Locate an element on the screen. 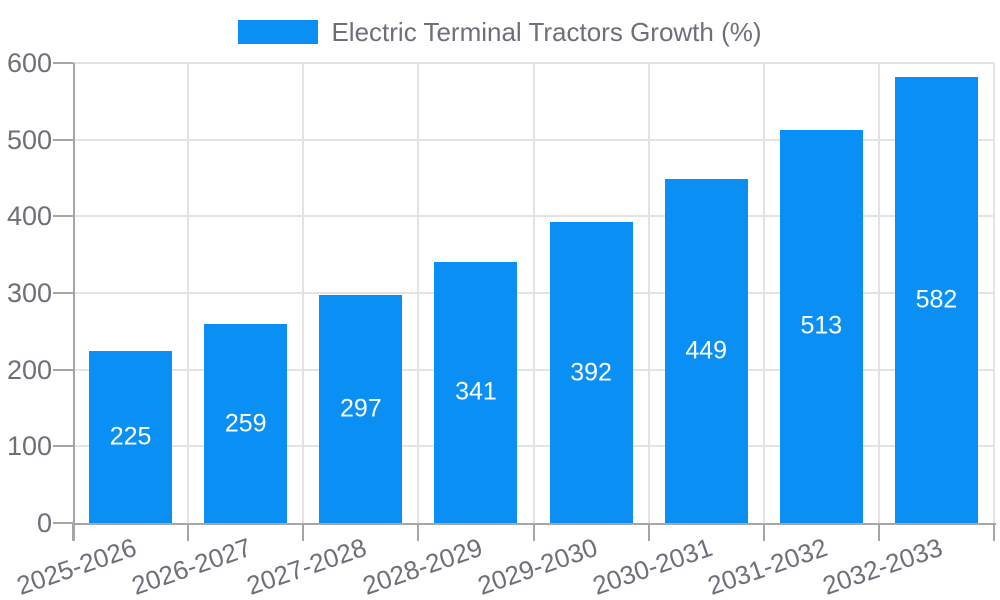  x-axis-label: 2029-2030 is located at coordinates (537, 566).